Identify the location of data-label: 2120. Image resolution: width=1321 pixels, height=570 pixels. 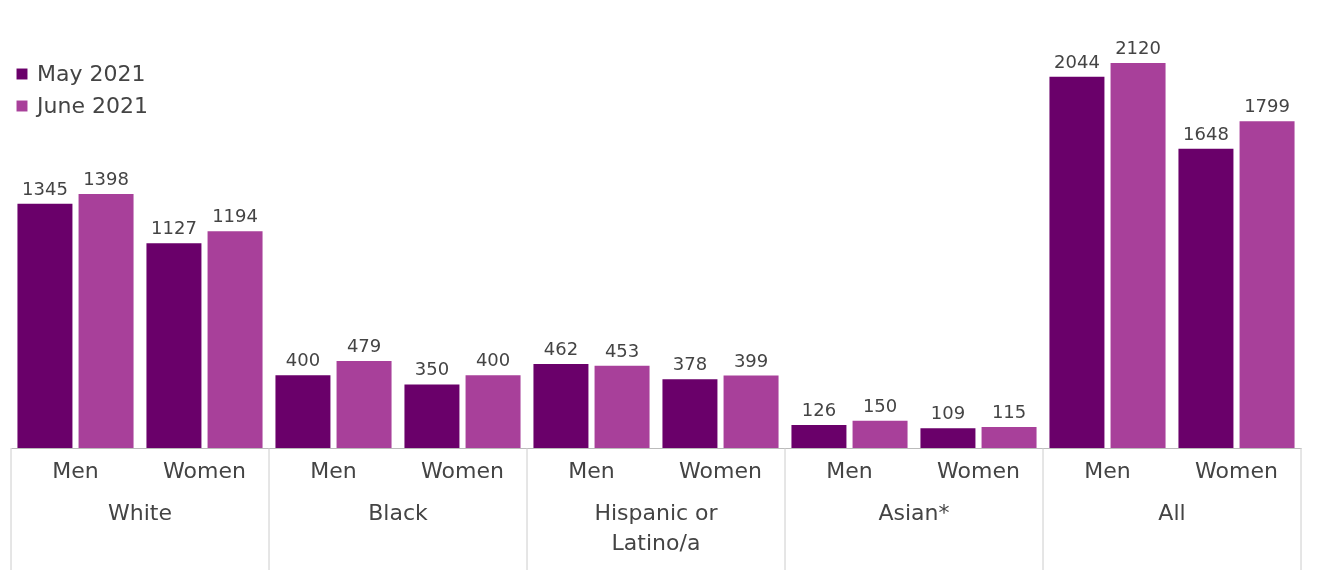
(1138, 47).